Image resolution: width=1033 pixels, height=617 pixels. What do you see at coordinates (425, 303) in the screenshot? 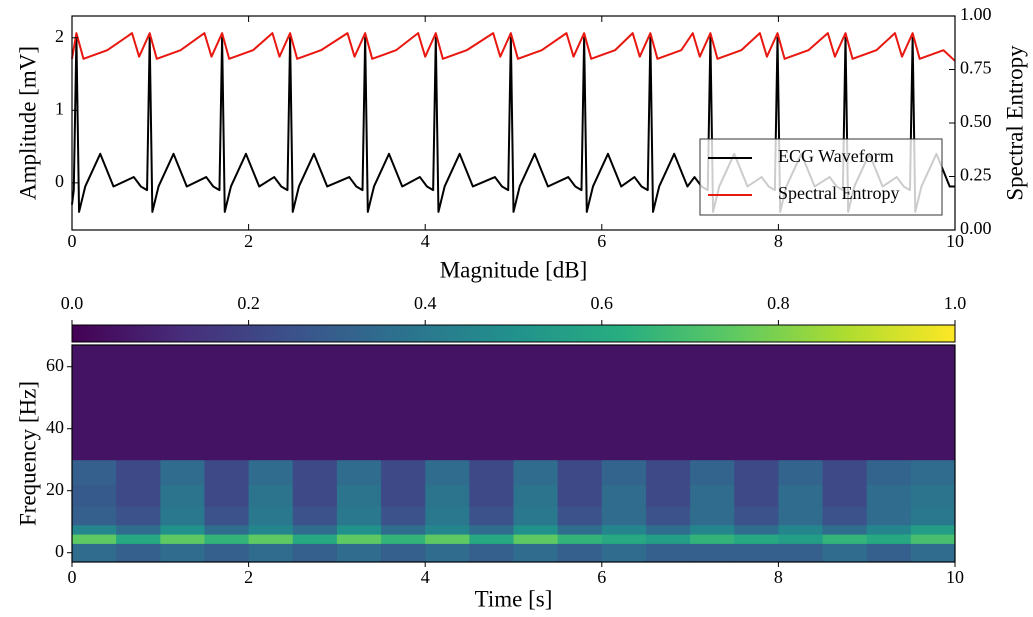
I see `colorbar-tick-label: 0.4` at bounding box center [425, 303].